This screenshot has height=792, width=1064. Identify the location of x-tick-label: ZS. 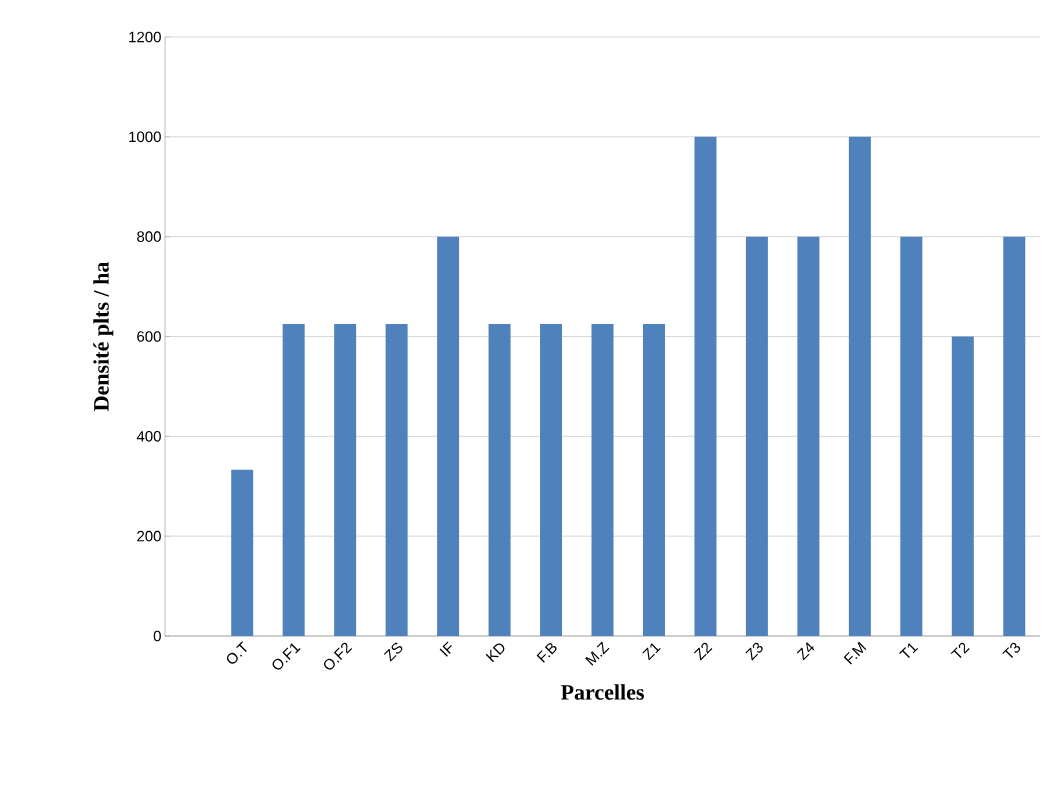
(393, 652).